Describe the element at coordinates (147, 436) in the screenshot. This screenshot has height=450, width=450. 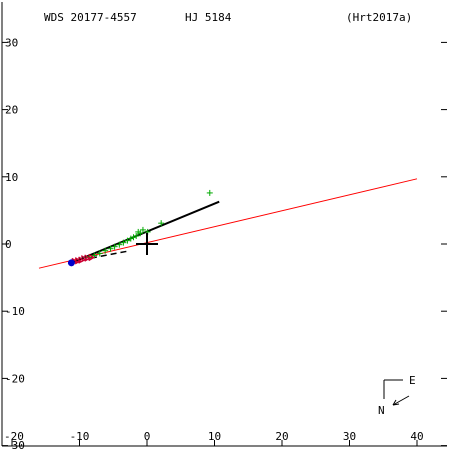
I see `x-tick-label: 0` at that location.